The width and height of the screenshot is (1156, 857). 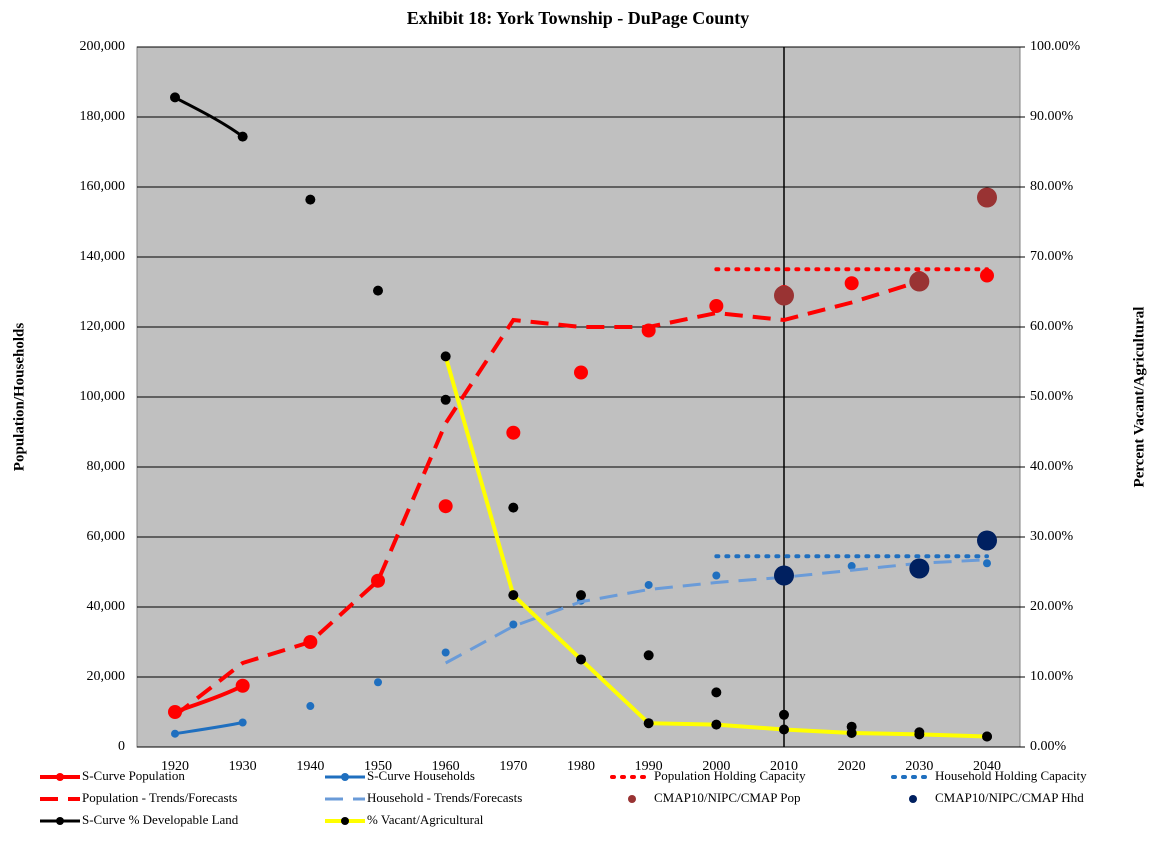 I want to click on legend-label: CMAP10/NIPC/CMAP Hhd, so click(x=1009, y=797).